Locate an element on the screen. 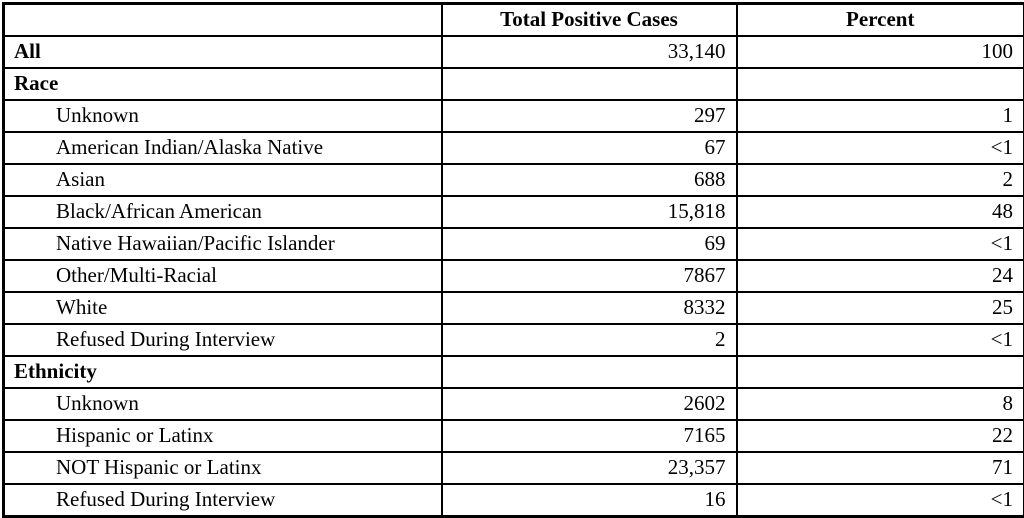 This screenshot has height=518, width=1024. table-row-not-hispanic-or-latinx: NOT Hispanic or Latinx 23,357 71 is located at coordinates (514, 468).